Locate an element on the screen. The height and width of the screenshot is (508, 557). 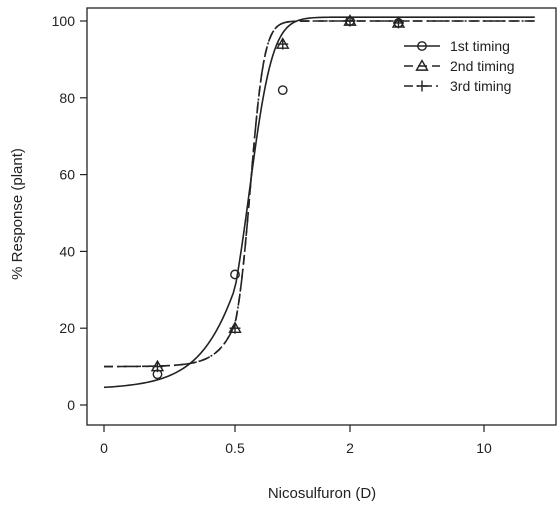
y-tick-label: 20 is located at coordinates (67, 328).